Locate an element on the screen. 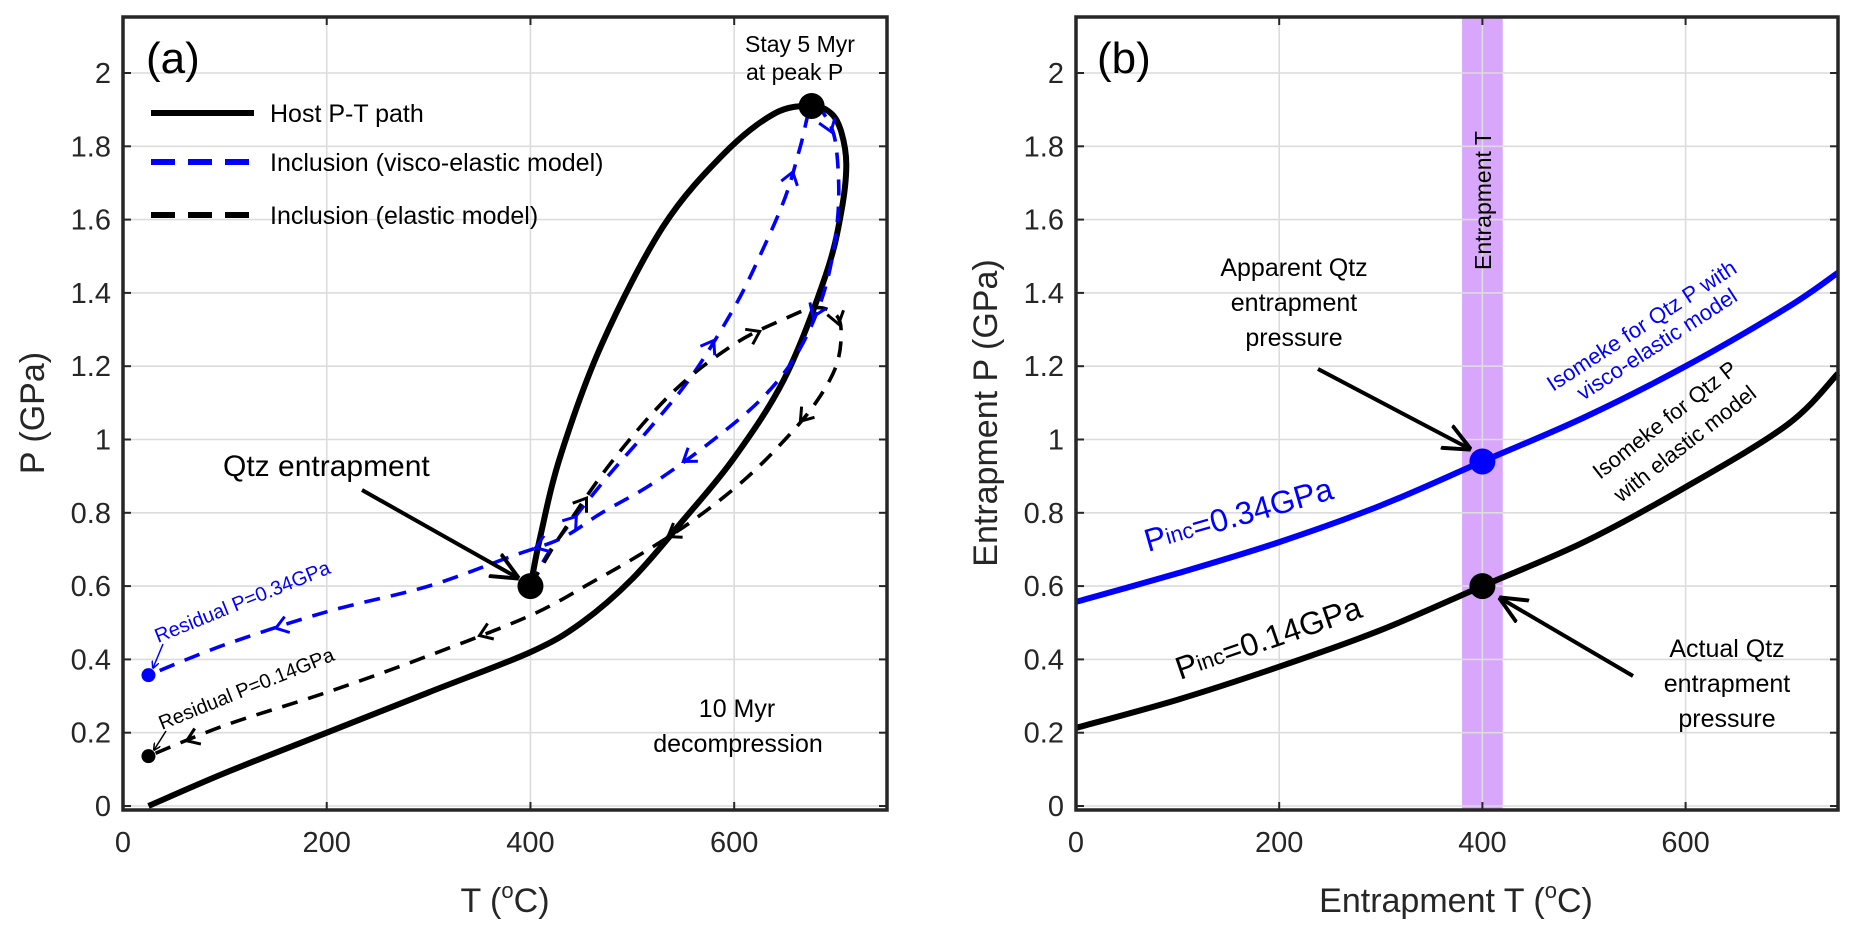  panel-a-xlabel: T (oC) is located at coordinates (504, 899).